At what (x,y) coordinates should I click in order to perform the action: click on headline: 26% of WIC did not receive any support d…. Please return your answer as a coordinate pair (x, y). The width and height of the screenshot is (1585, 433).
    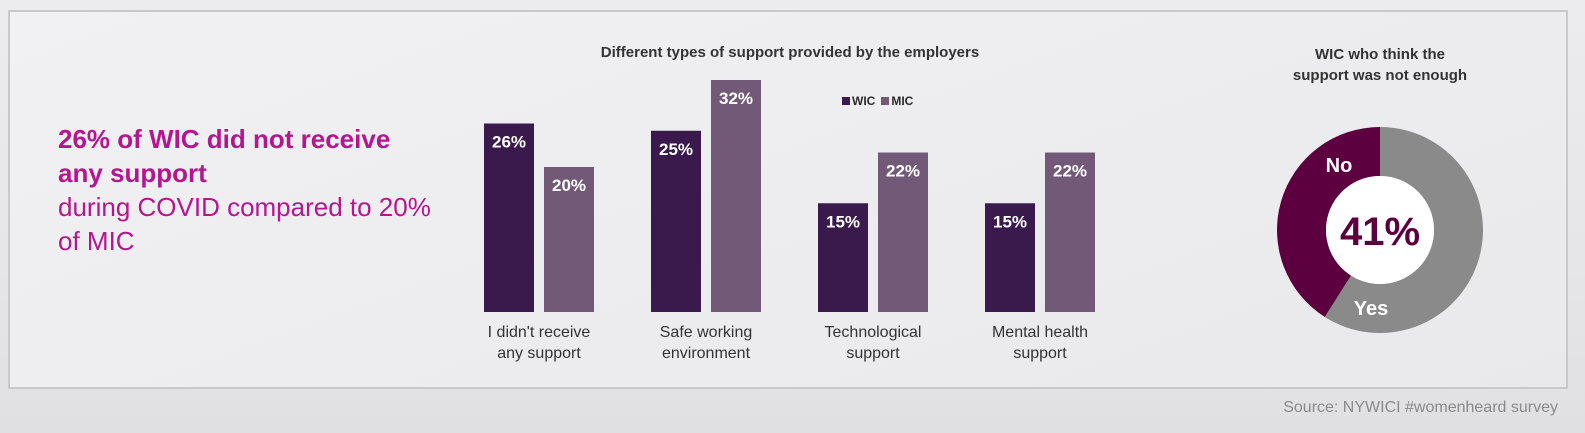
    Looking at the image, I should click on (248, 190).